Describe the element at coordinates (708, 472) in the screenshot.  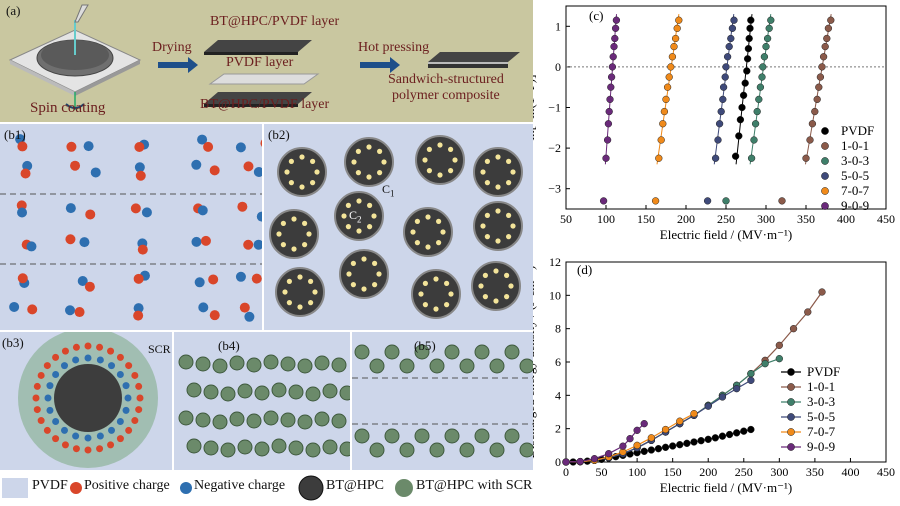
I see `x-tick-label: 200` at that location.